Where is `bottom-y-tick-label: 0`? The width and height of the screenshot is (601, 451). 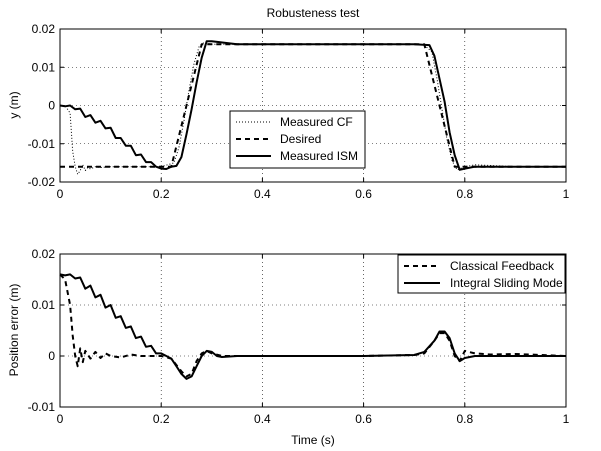 bottom-y-tick-label: 0 is located at coordinates (51, 356).